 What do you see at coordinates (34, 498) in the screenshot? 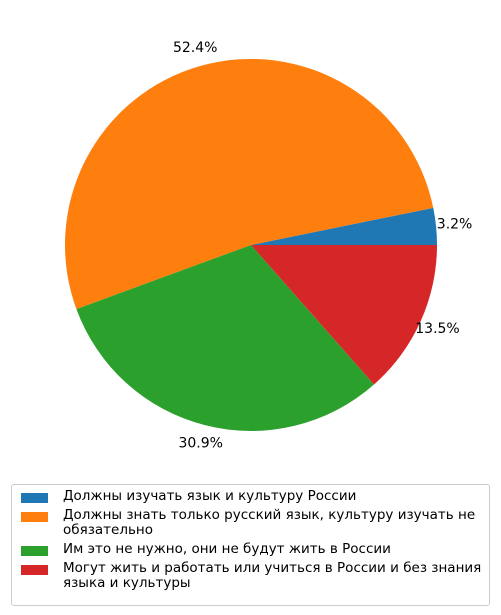
I see `legend-swatch-blue` at bounding box center [34, 498].